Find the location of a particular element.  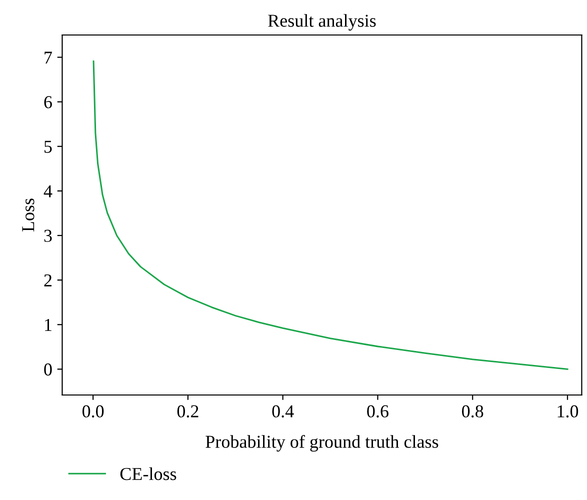

x-tick-label: 0.0 is located at coordinates (93, 411).